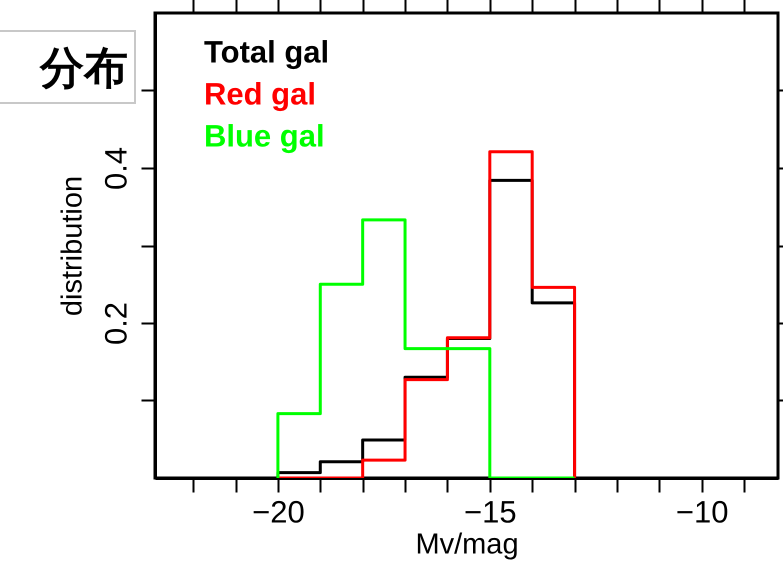 The width and height of the screenshot is (783, 586). I want to click on y-axis-title: distribution, so click(72, 246).